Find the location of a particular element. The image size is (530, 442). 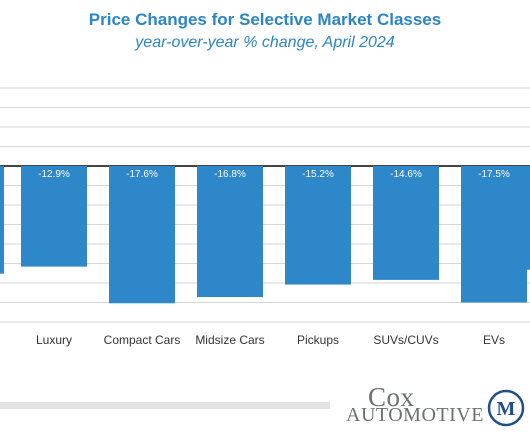

x-tick-label: Midsize Cars is located at coordinates (229, 340).